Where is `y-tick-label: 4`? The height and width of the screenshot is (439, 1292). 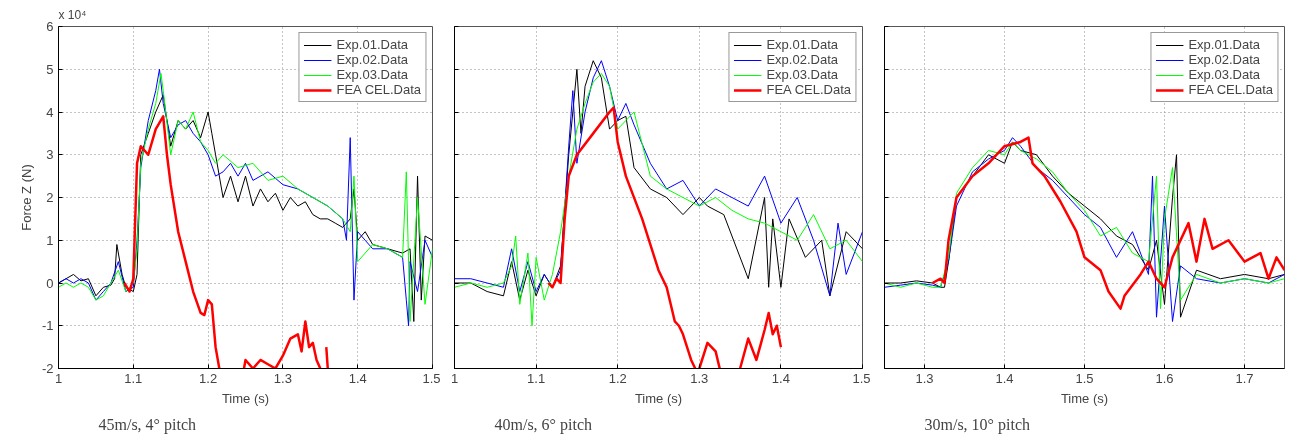 y-tick-label: 4 is located at coordinates (50, 112).